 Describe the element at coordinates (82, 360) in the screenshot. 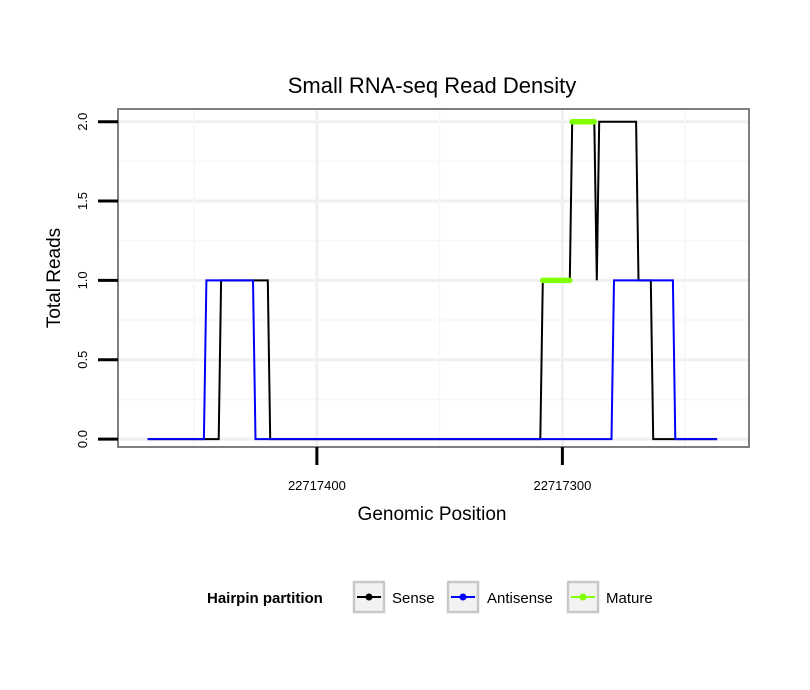

I see `y-tick-label-1: 0.5` at that location.